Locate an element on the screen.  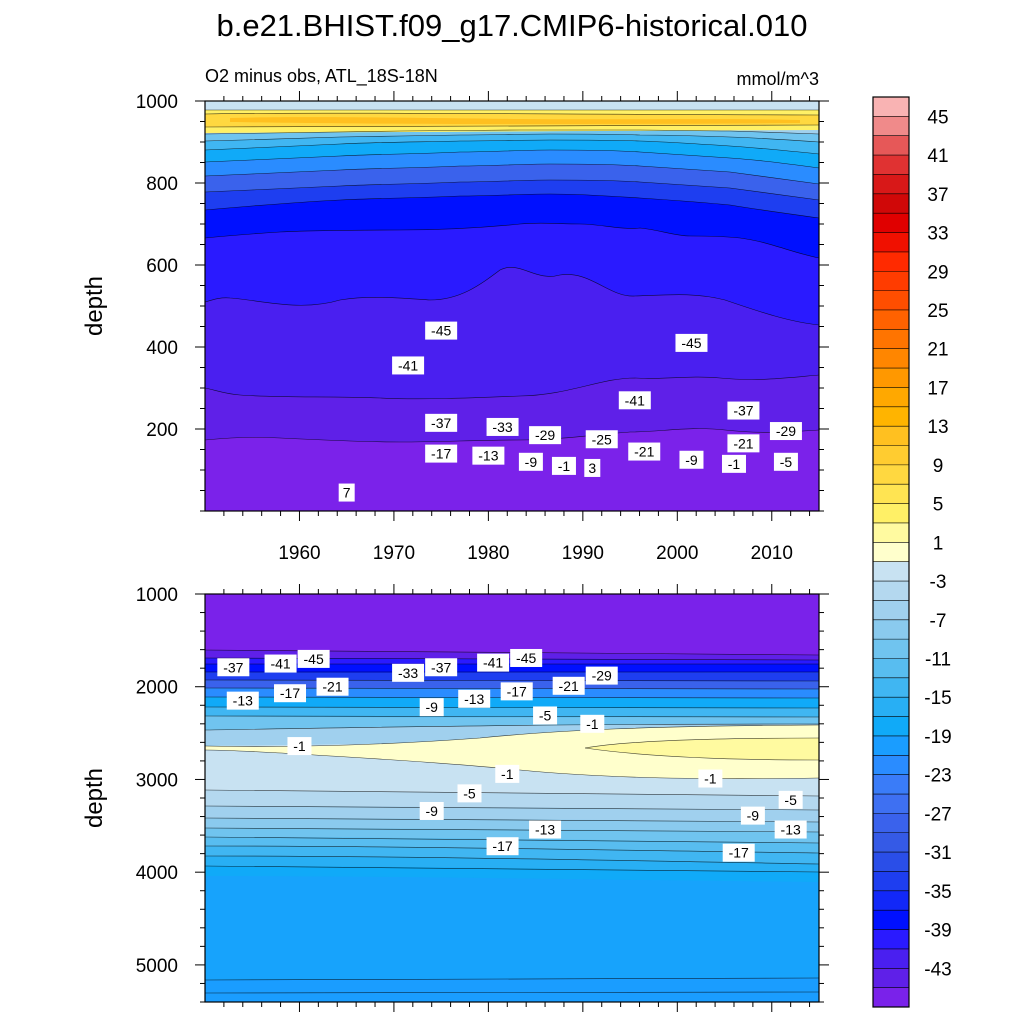
contour-label: -13 is located at coordinates (488, 455).